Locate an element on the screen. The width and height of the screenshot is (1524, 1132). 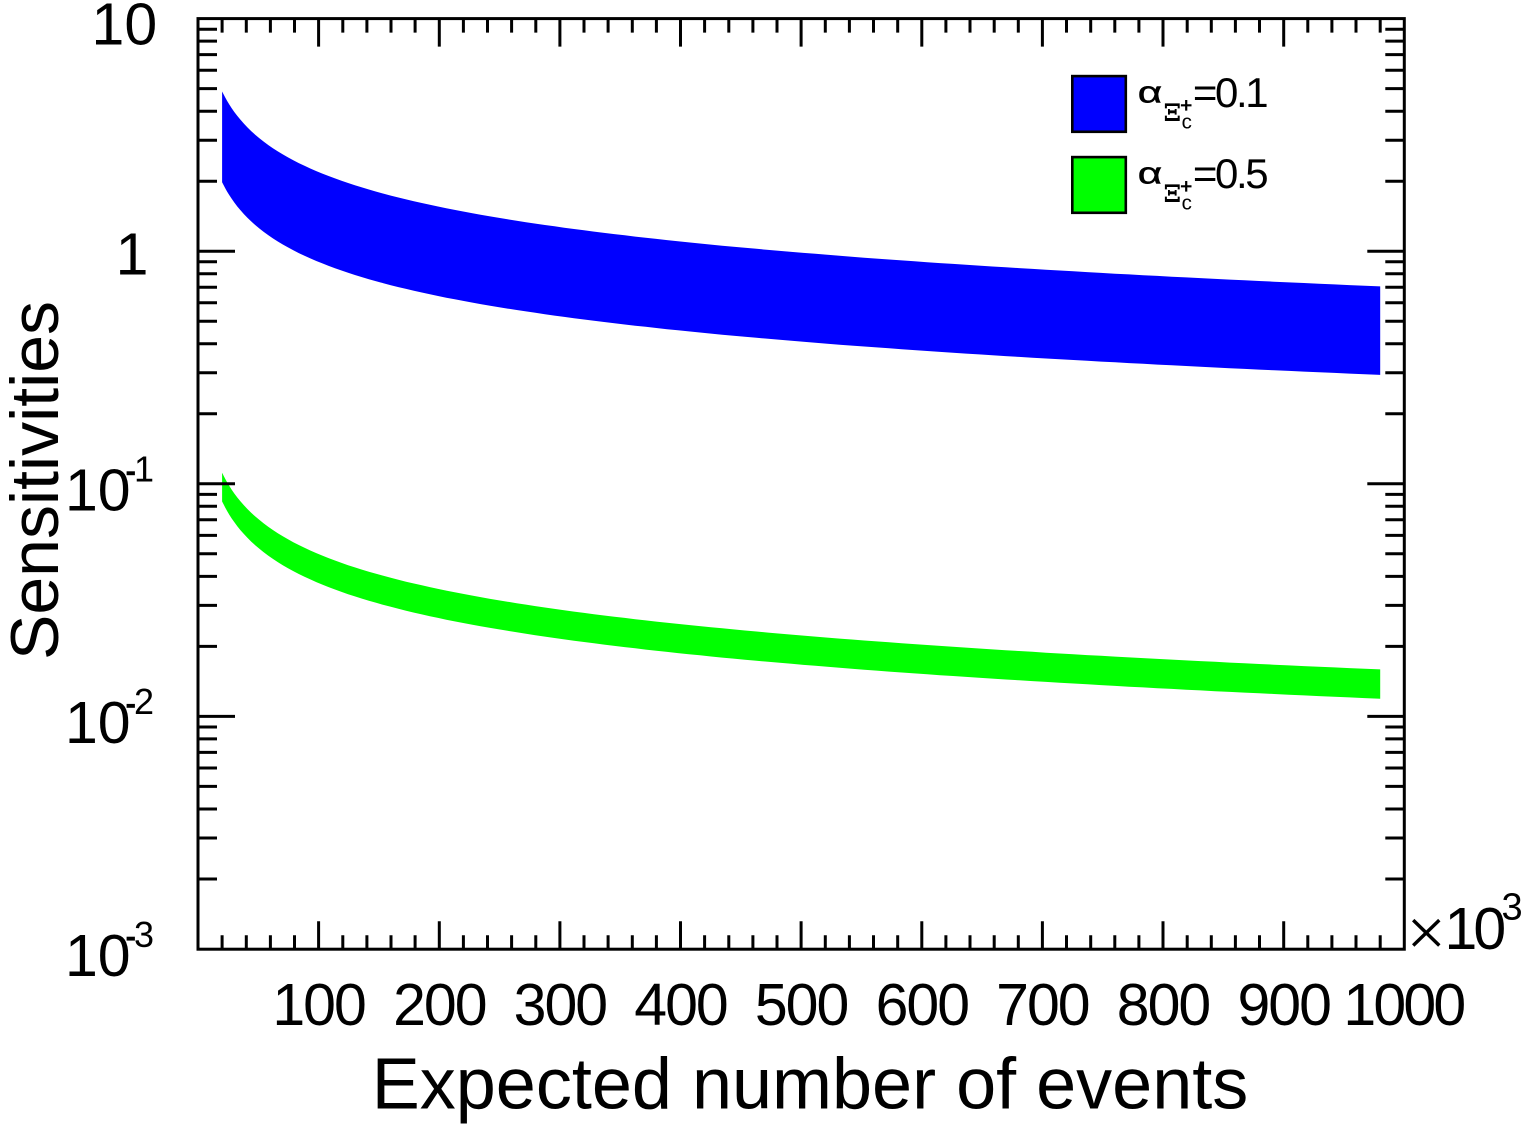
svg-text: 900 is located at coordinates (1283, 1005).